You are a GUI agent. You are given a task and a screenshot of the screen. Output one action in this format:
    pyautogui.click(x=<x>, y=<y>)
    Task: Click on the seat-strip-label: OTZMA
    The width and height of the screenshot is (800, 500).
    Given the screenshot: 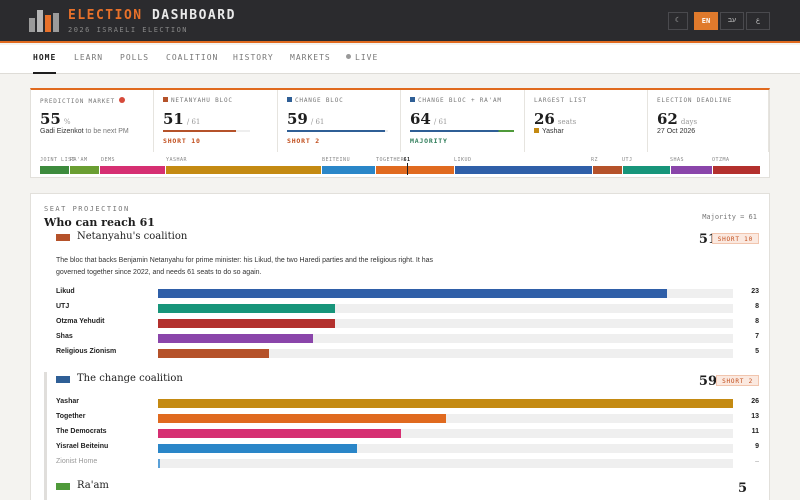 What is the action you would take?
    pyautogui.click(x=721, y=160)
    